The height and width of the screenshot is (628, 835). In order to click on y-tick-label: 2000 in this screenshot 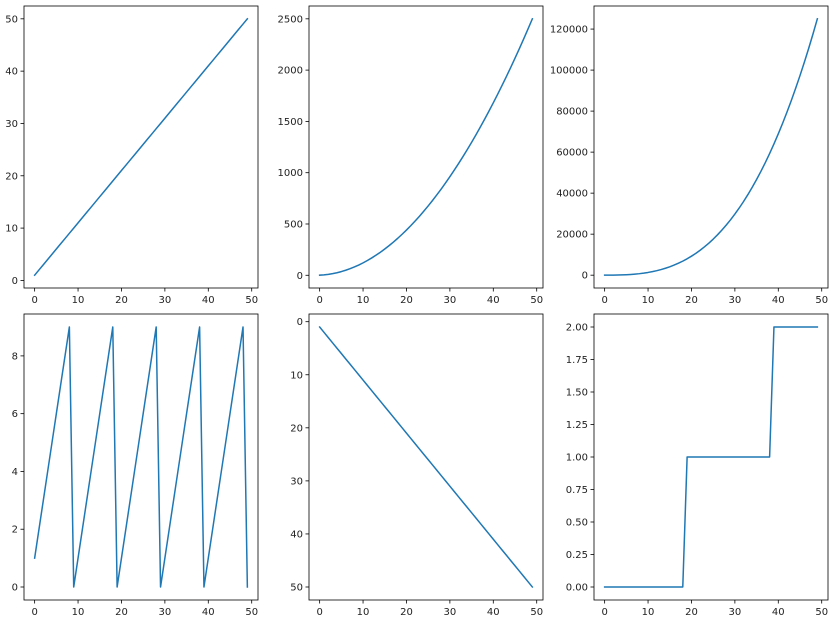, I will do `click(290, 71)`.